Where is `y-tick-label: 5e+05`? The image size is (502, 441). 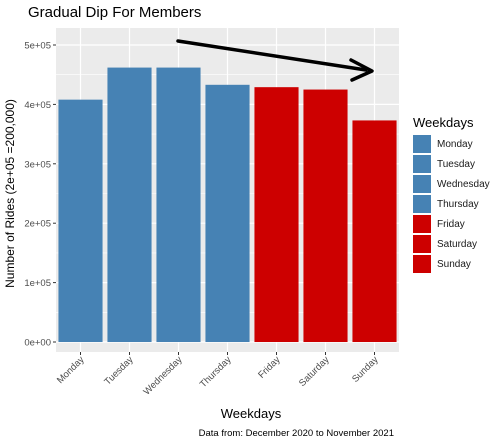 y-tick-label: 5e+05 is located at coordinates (37, 46).